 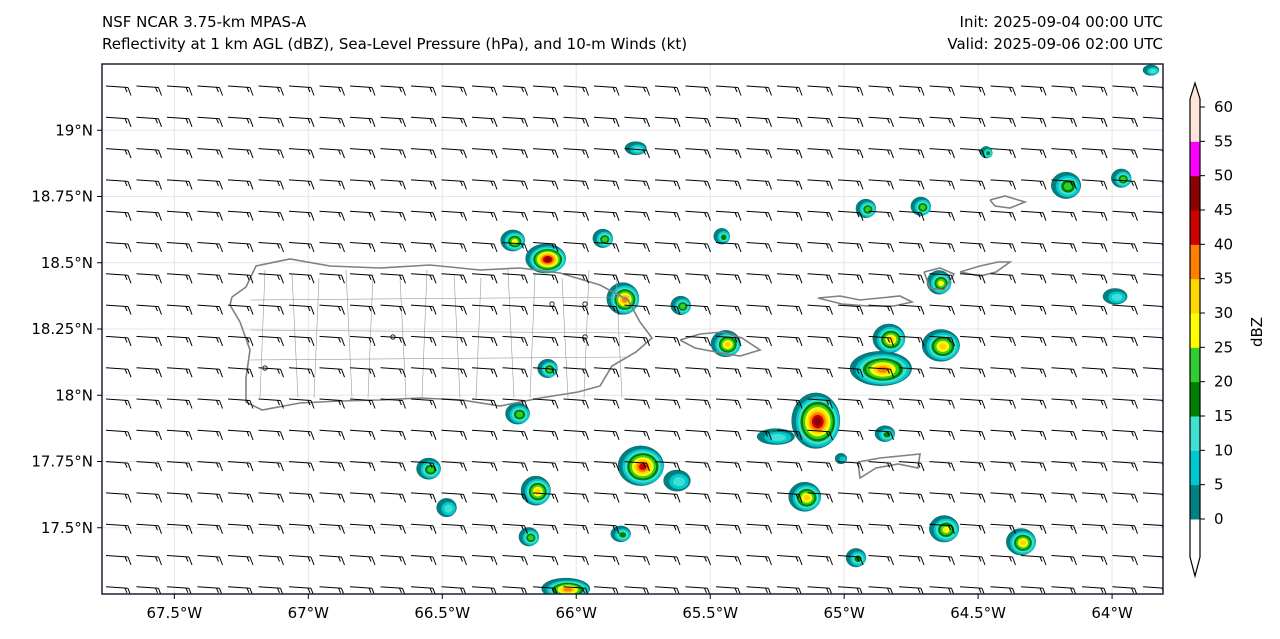 I want to click on reflectivity-cell, so click(x=547, y=368).